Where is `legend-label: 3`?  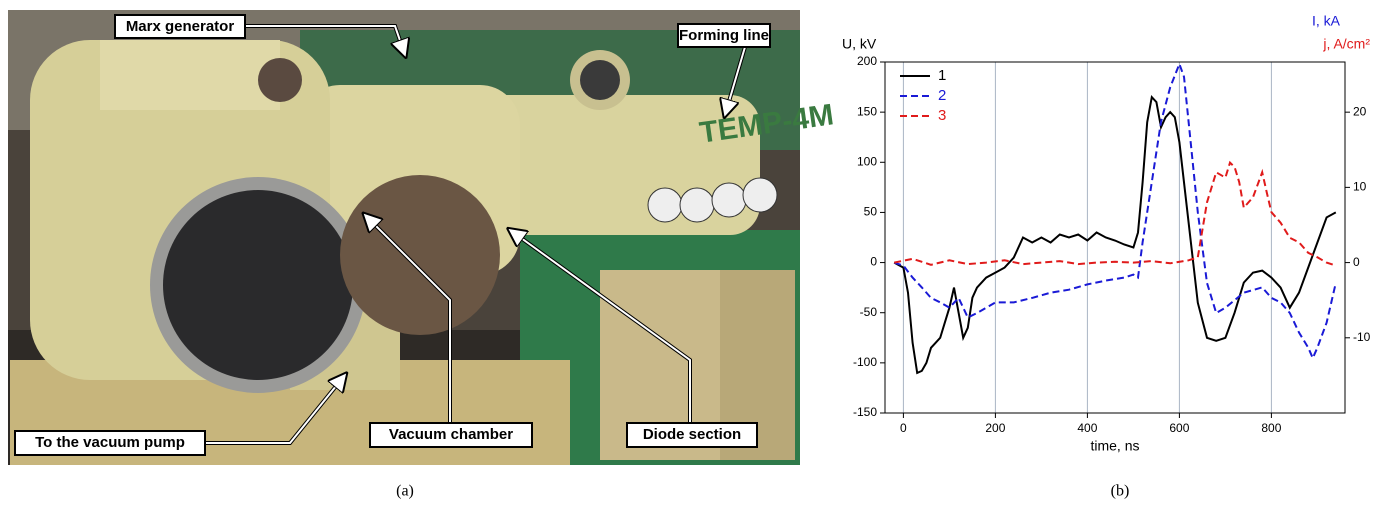 legend-label: 3 is located at coordinates (942, 115).